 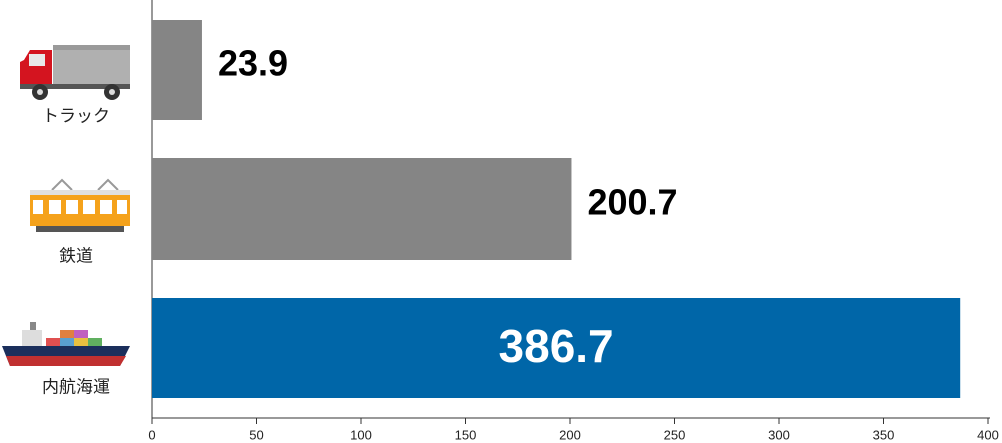 I want to click on truck-icon, so click(x=75, y=72).